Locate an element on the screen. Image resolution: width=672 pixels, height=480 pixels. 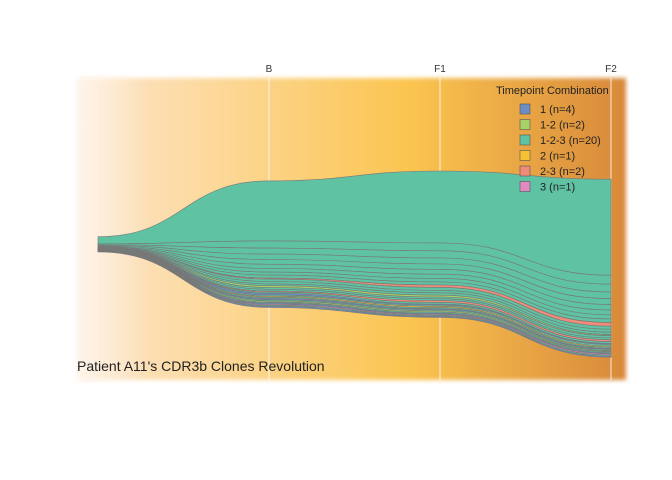
legend-label-5: 2-3 (n=2) is located at coordinates (562, 172).